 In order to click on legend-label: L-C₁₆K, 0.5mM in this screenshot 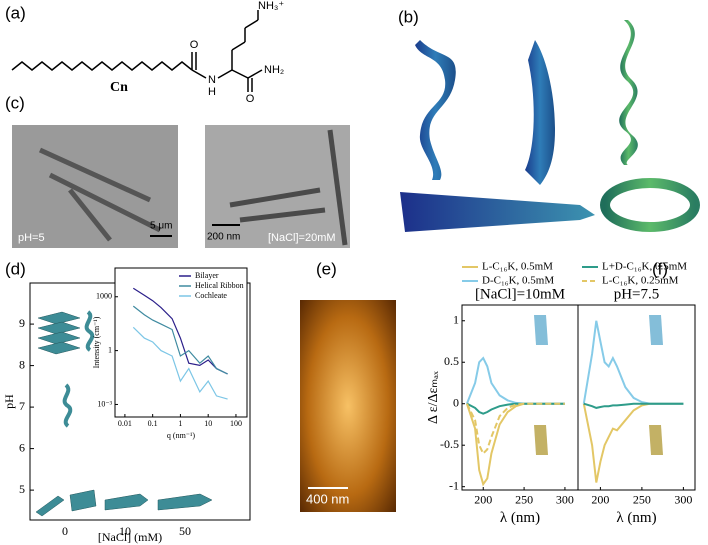, I will do `click(517, 267)`.